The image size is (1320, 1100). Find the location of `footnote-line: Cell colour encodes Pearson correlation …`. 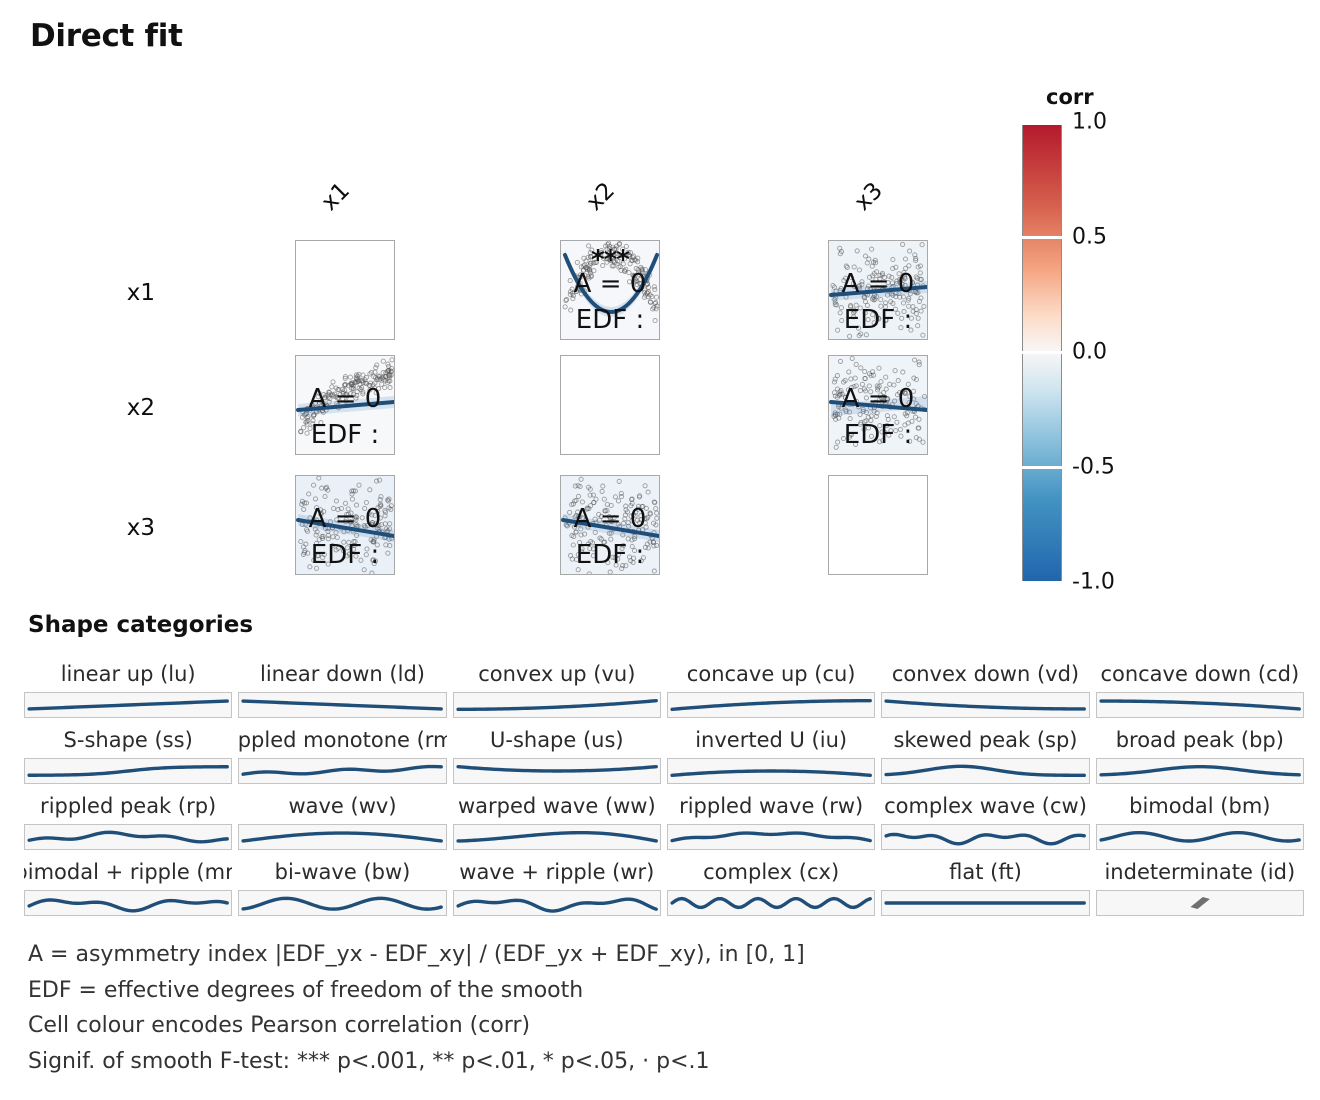

footnote-line: Cell colour encodes Pearson correlation … is located at coordinates (279, 1026).